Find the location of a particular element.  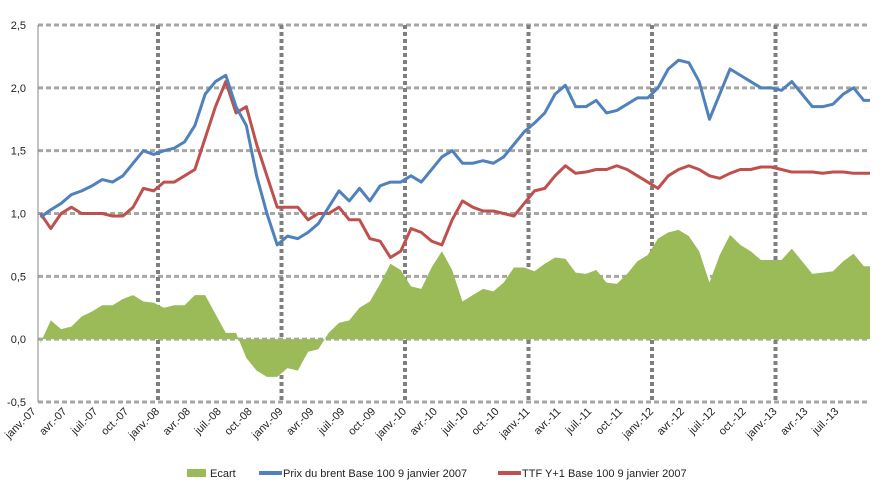

x-tick-label: avr.-13 is located at coordinates (794, 422).